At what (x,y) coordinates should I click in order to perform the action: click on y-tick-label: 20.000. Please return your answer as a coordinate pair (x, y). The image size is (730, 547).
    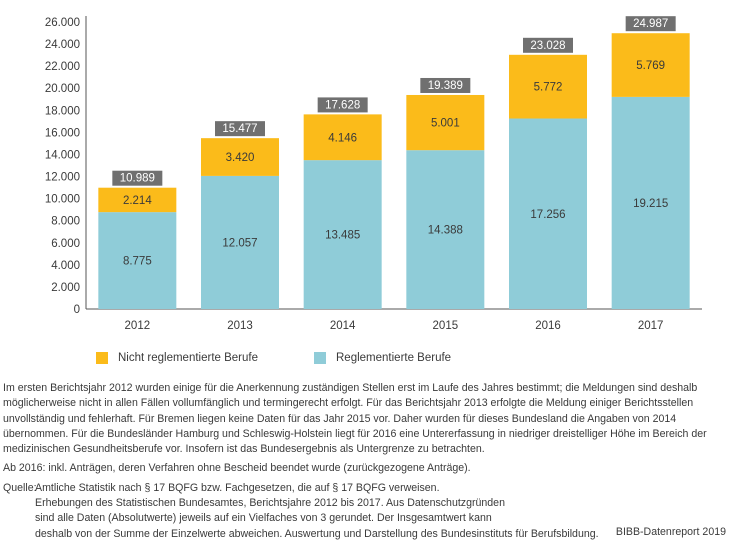
    Looking at the image, I should click on (62, 89).